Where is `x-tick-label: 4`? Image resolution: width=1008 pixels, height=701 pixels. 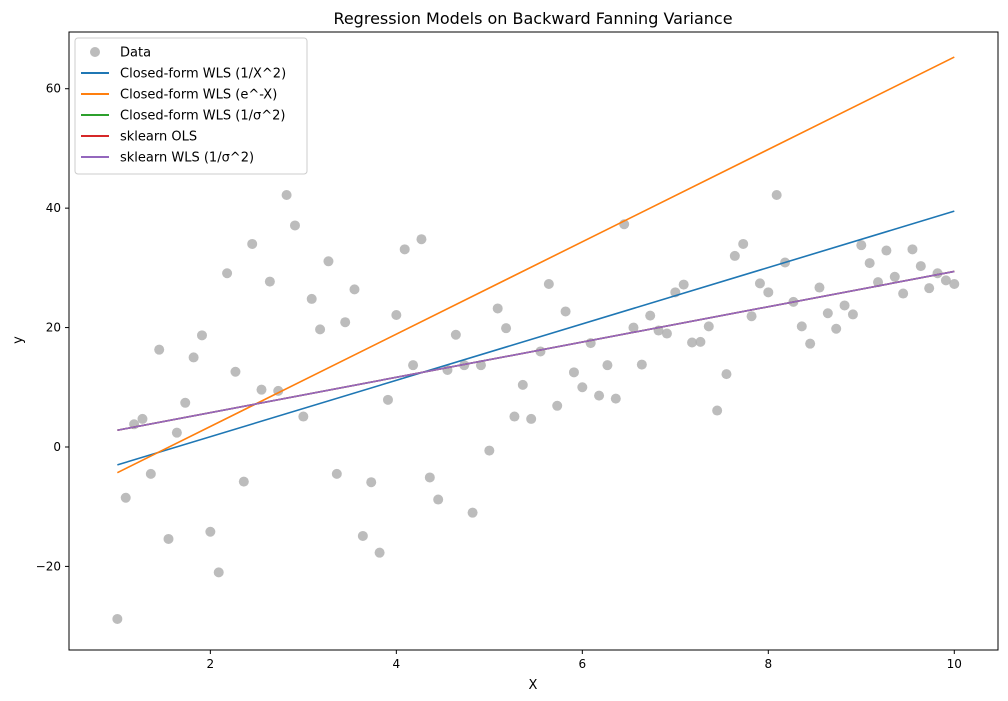
x-tick-label: 4 is located at coordinates (397, 664).